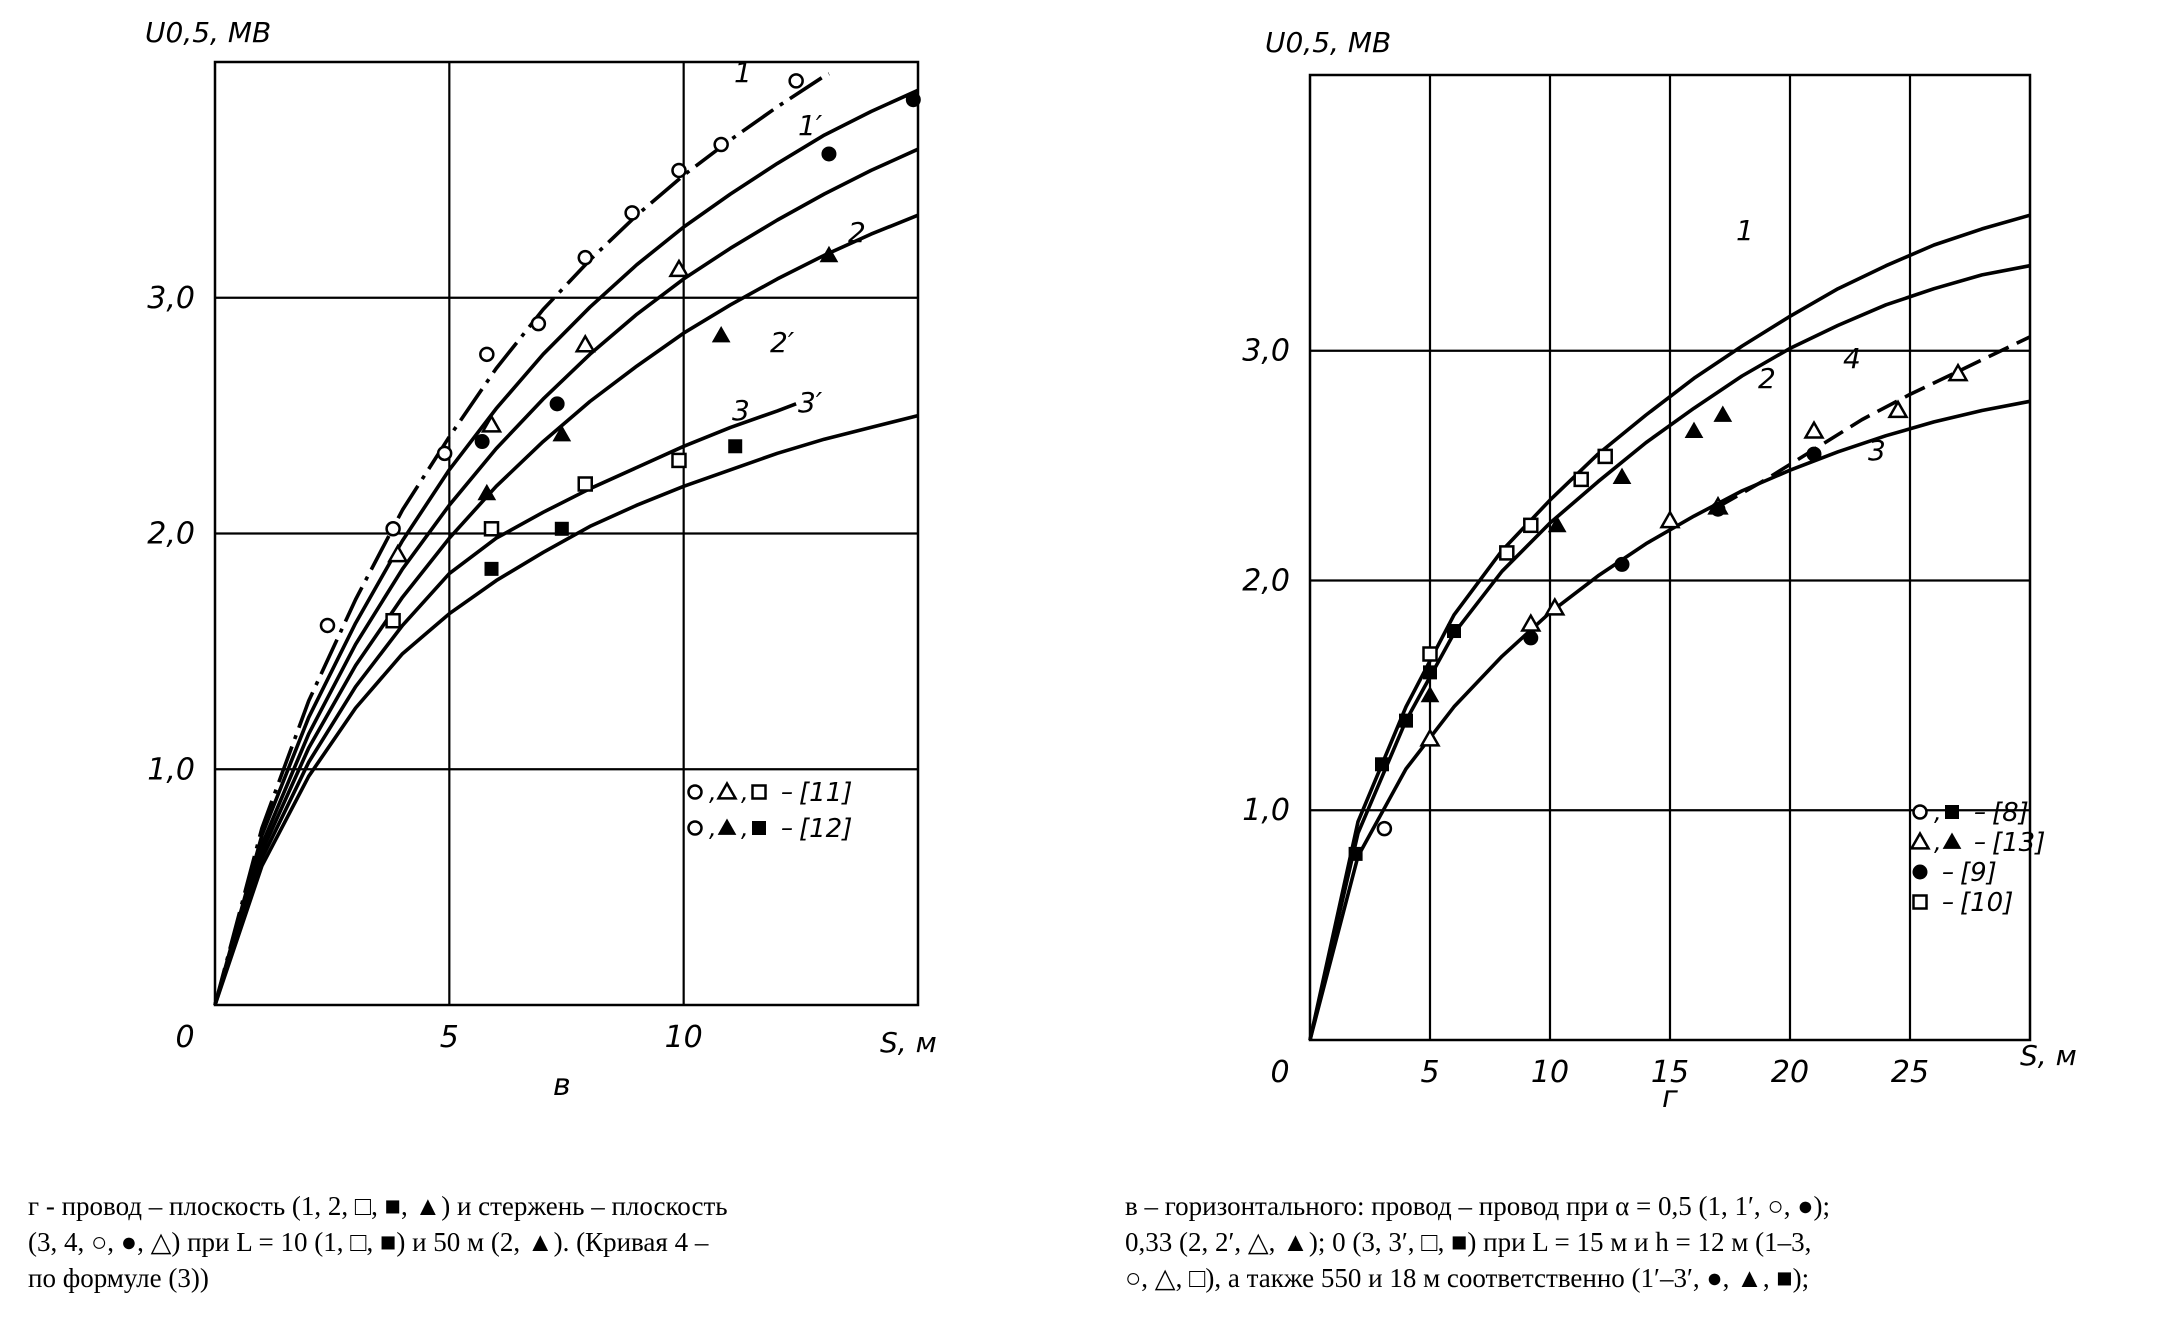 This screenshot has width=2184, height=1335. What do you see at coordinates (2048, 1055) in the screenshot?
I see `x-axis-label: S, м` at bounding box center [2048, 1055].